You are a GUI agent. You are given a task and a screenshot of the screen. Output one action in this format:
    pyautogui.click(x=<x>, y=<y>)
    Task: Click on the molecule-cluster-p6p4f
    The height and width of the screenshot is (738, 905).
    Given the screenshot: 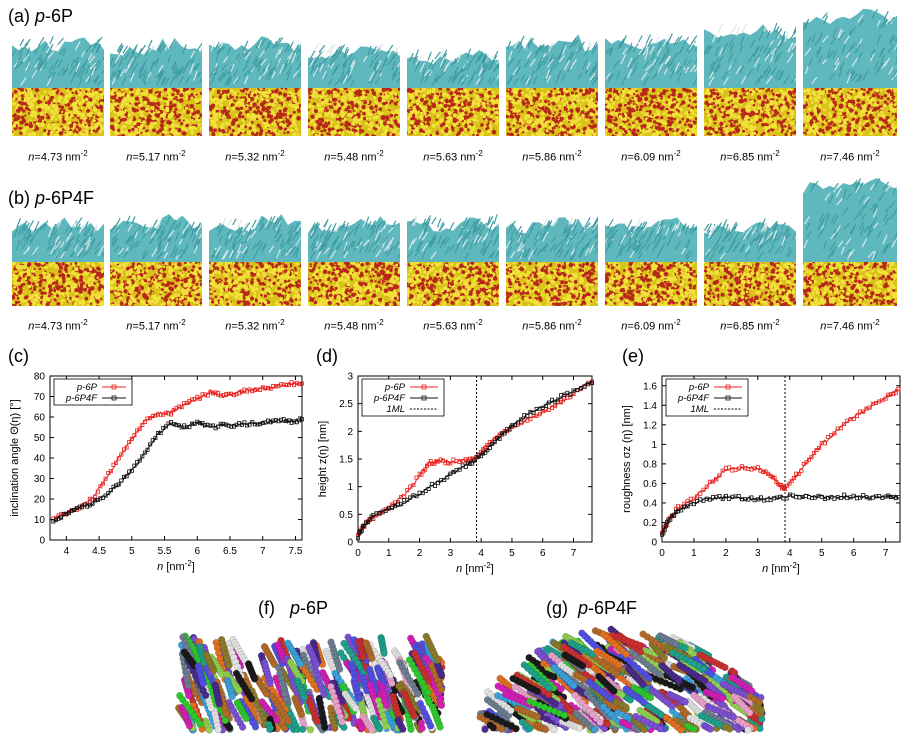 What is the action you would take?
    pyautogui.click(x=621, y=679)
    